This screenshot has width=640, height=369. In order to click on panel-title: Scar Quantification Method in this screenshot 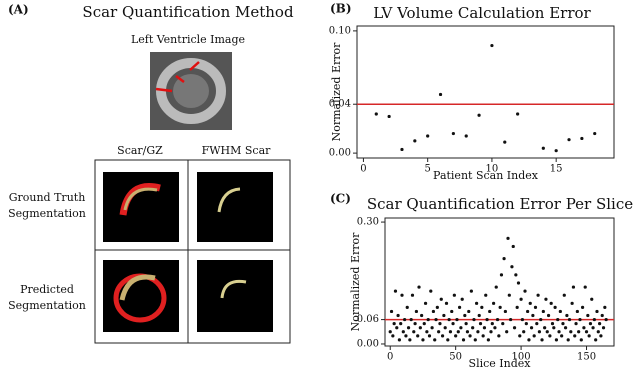, I will do `click(188, 12)`.